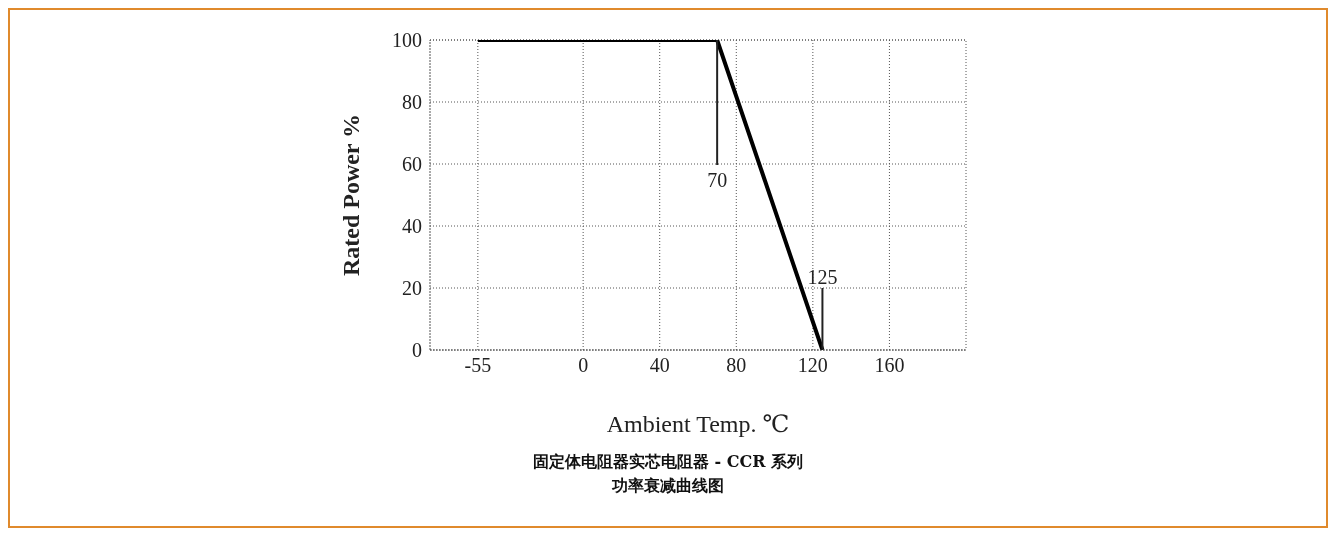 The image size is (1340, 540). What do you see at coordinates (889, 365) in the screenshot?
I see `x-tick-label: 160` at bounding box center [889, 365].